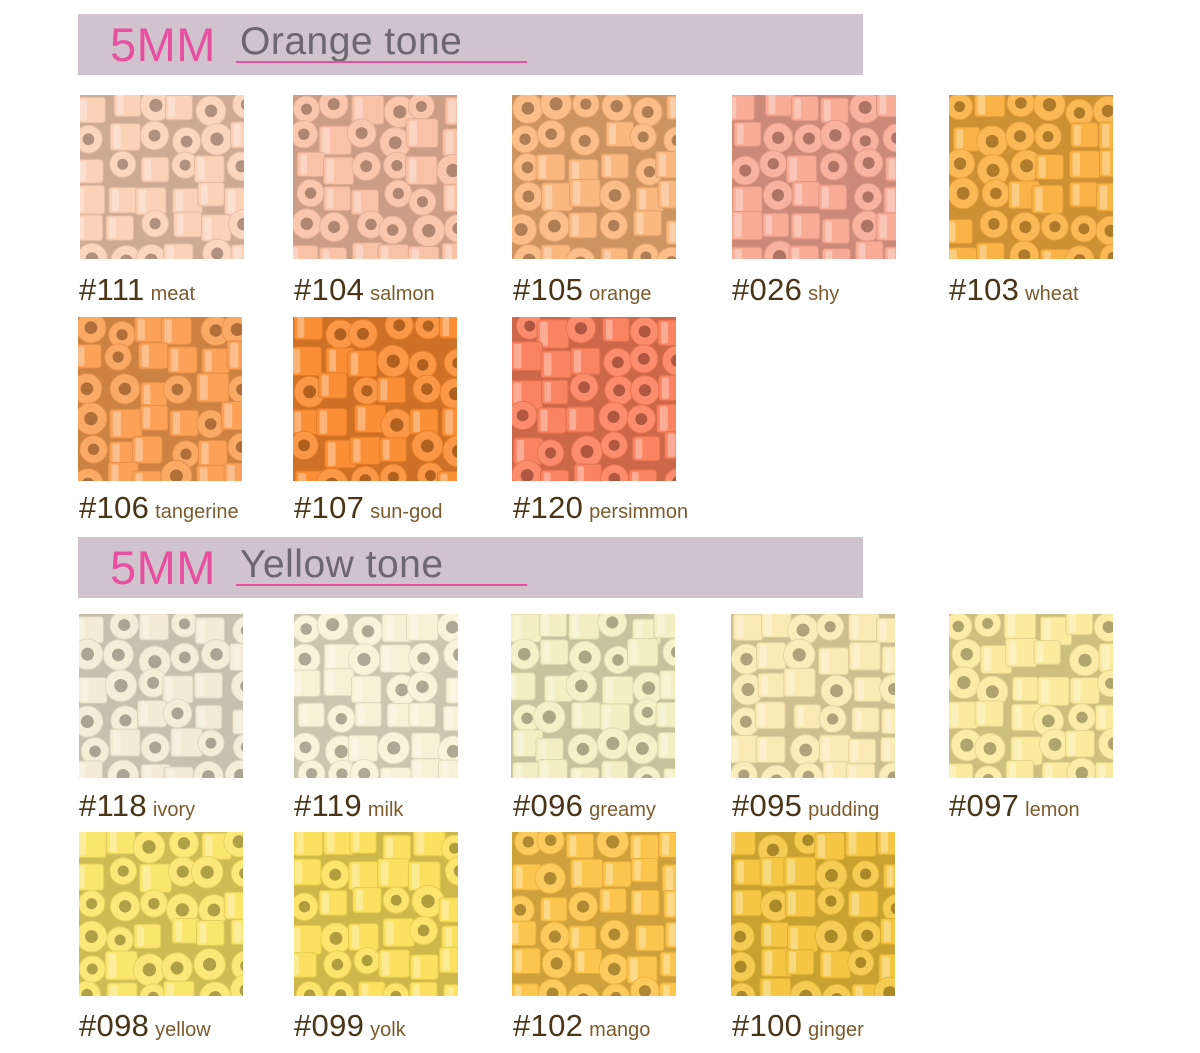 This screenshot has height=1053, width=1200. Describe the element at coordinates (584, 806) in the screenshot. I see `caption-greamy: #096 greamy` at that location.